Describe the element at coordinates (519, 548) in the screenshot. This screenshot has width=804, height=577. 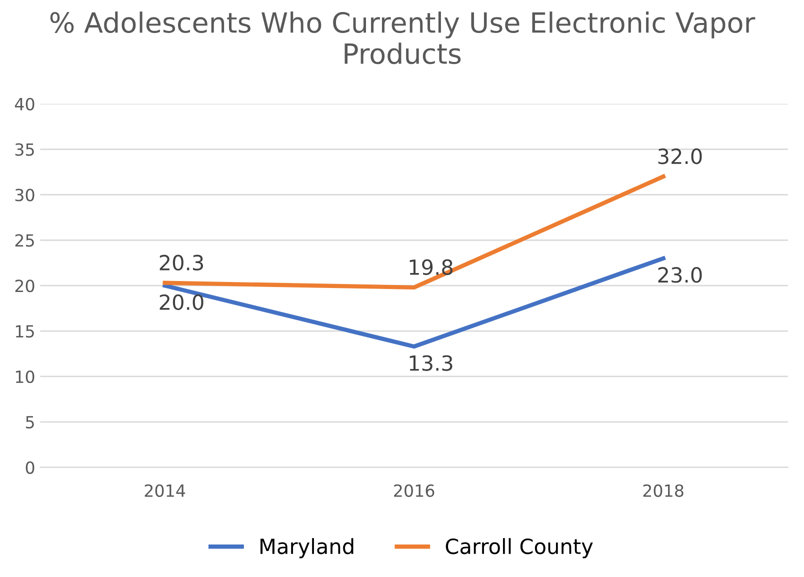
I see `legend-label: Carroll County` at that location.